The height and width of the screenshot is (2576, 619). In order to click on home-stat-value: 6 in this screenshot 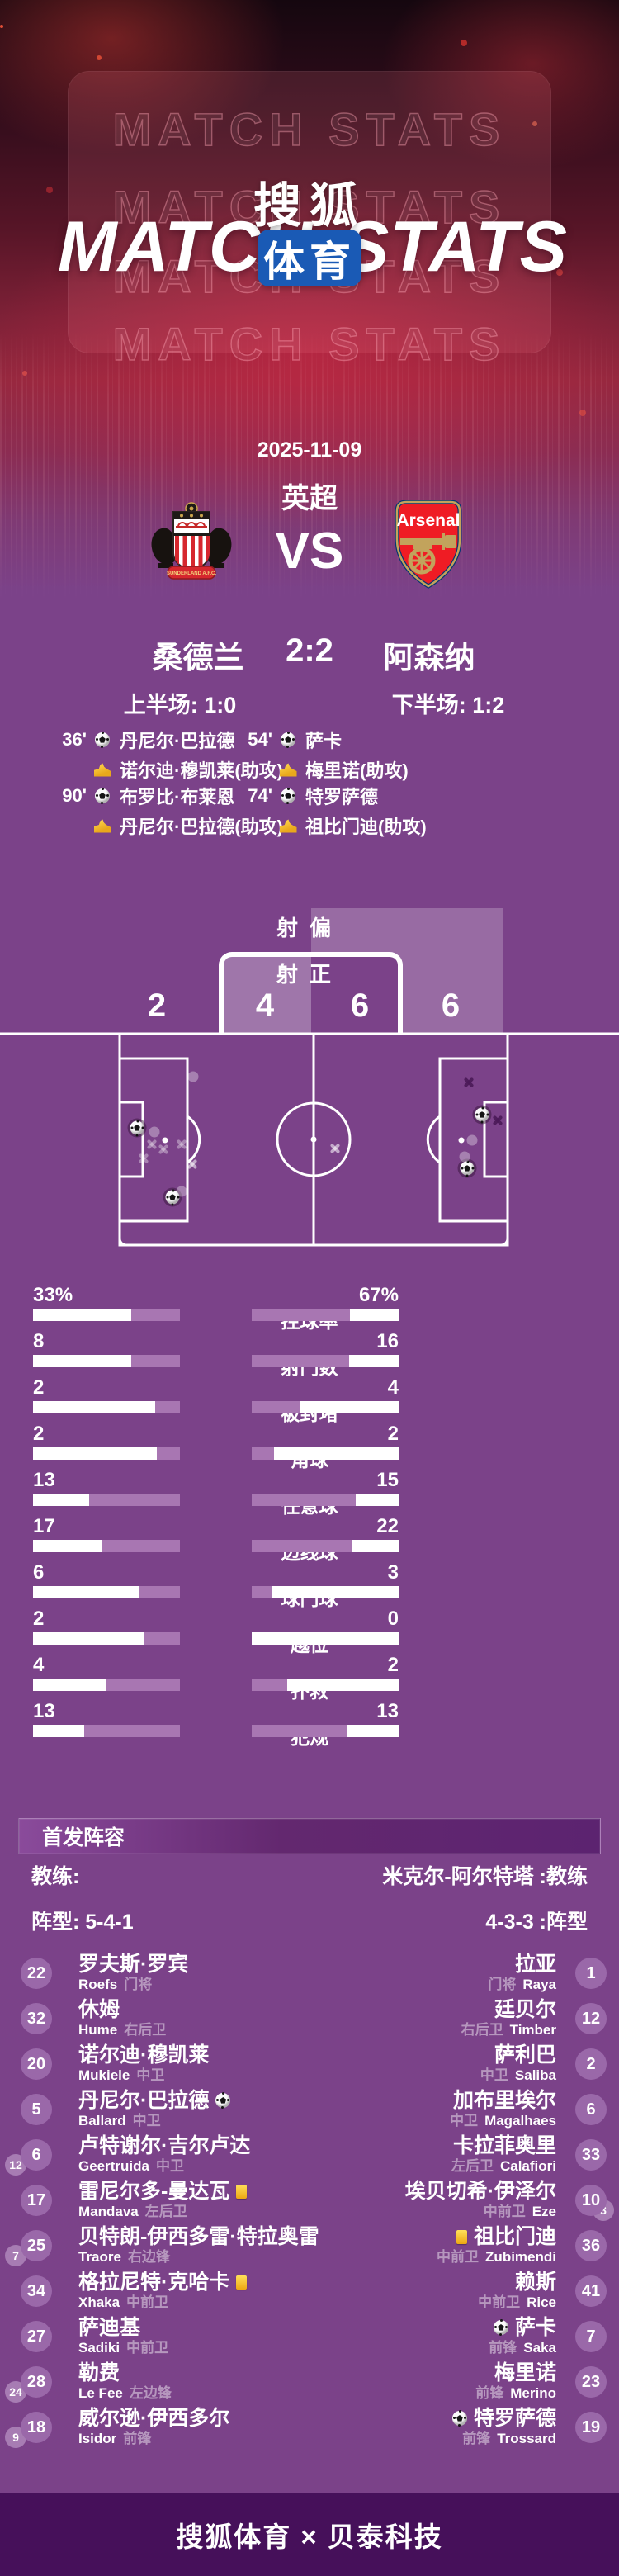, I will do `click(39, 1572)`.